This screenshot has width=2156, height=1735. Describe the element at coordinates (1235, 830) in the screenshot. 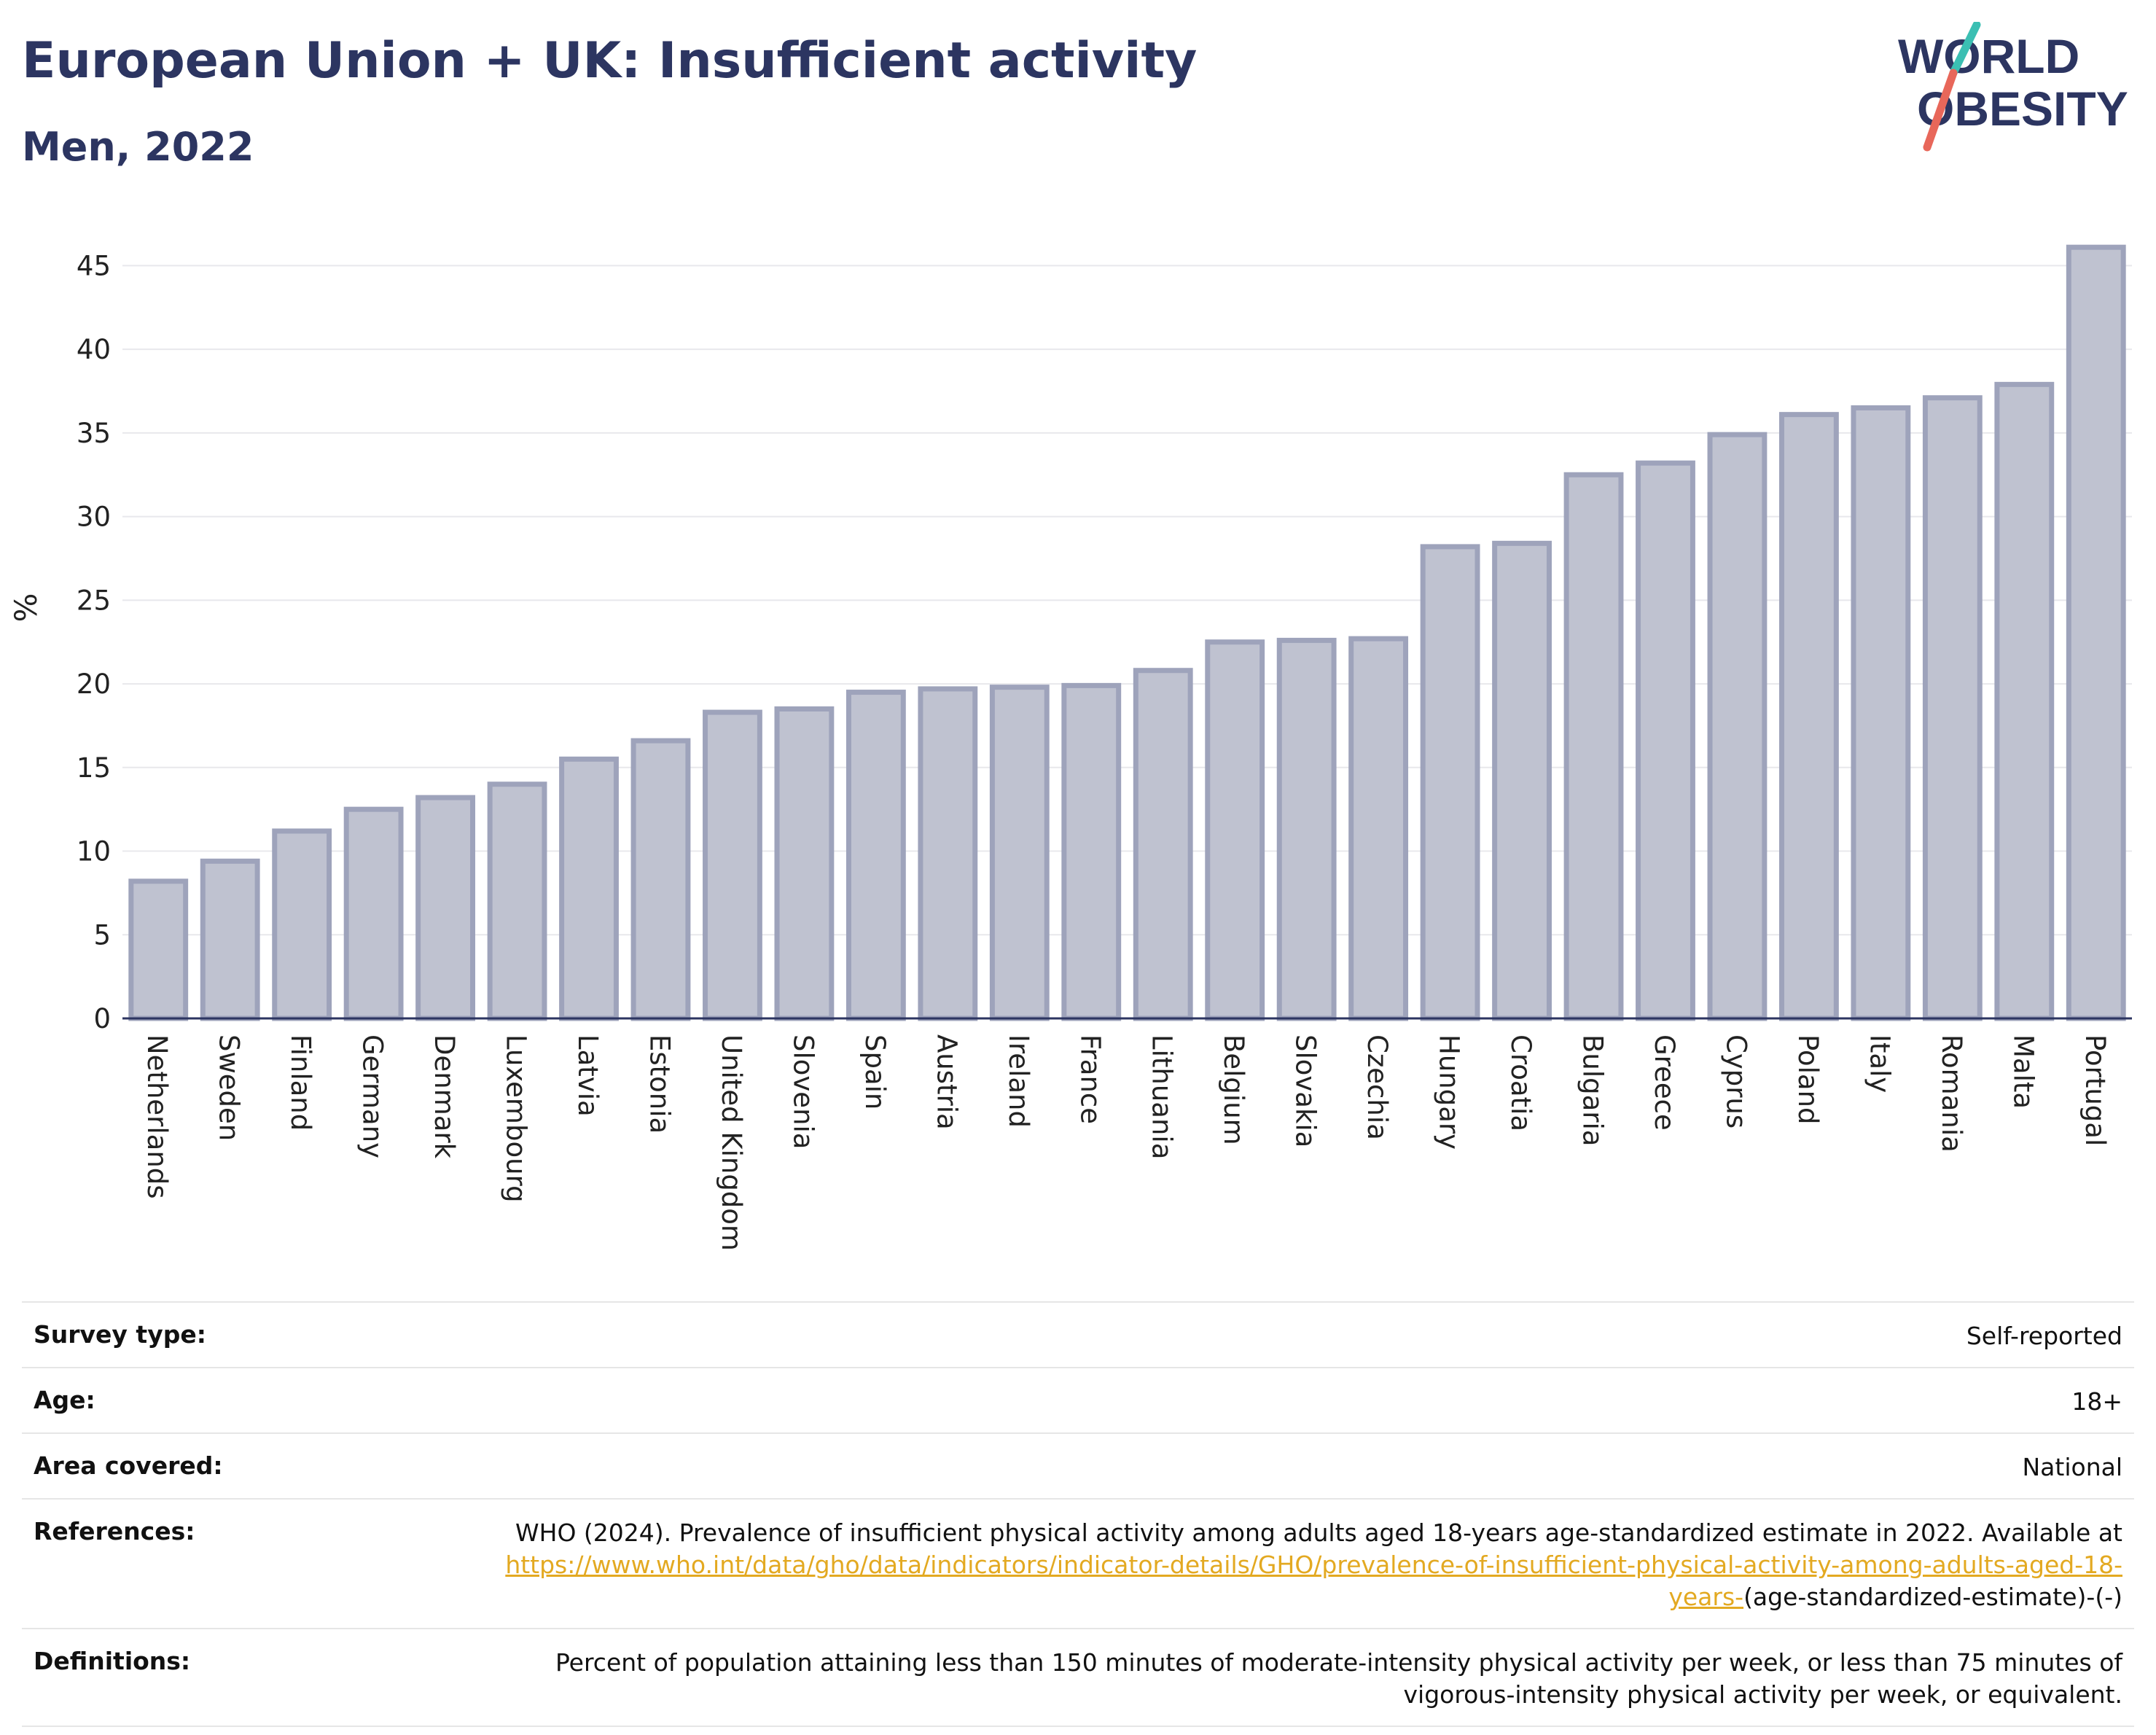

I see `bar-belgium` at that location.